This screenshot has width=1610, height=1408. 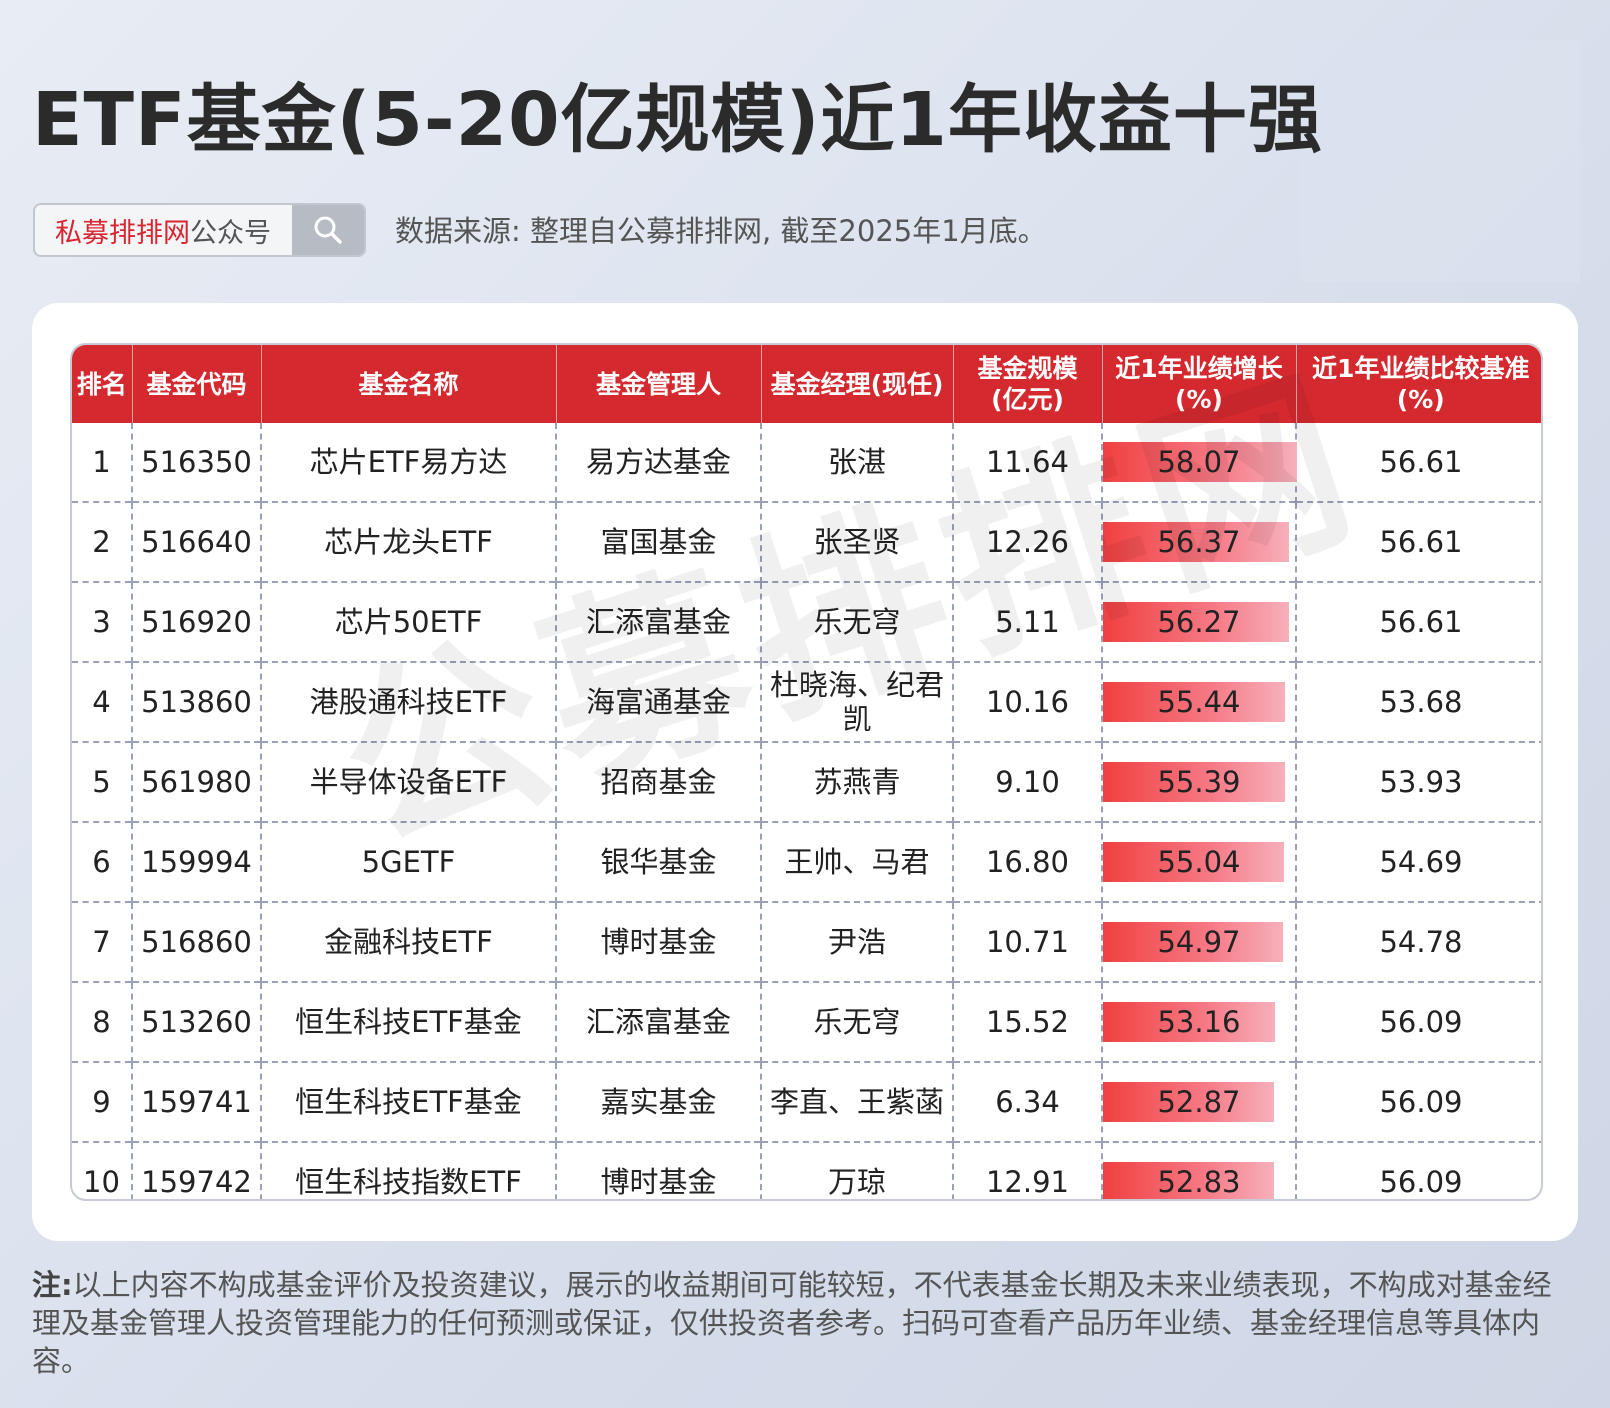 What do you see at coordinates (409, 621) in the screenshot?
I see `cell-name: 芯片50ETF` at bounding box center [409, 621].